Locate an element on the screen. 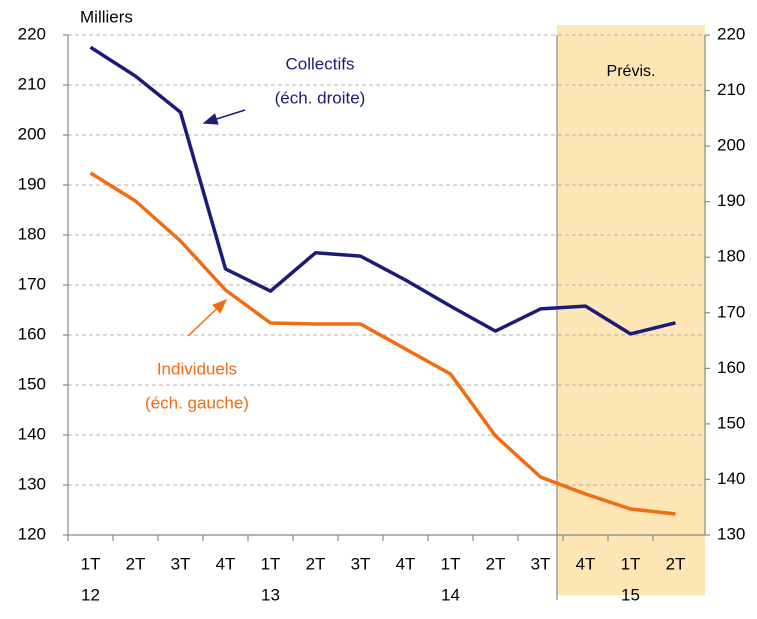 This screenshot has height=619, width=757. x-group-label: 14 is located at coordinates (450, 594).